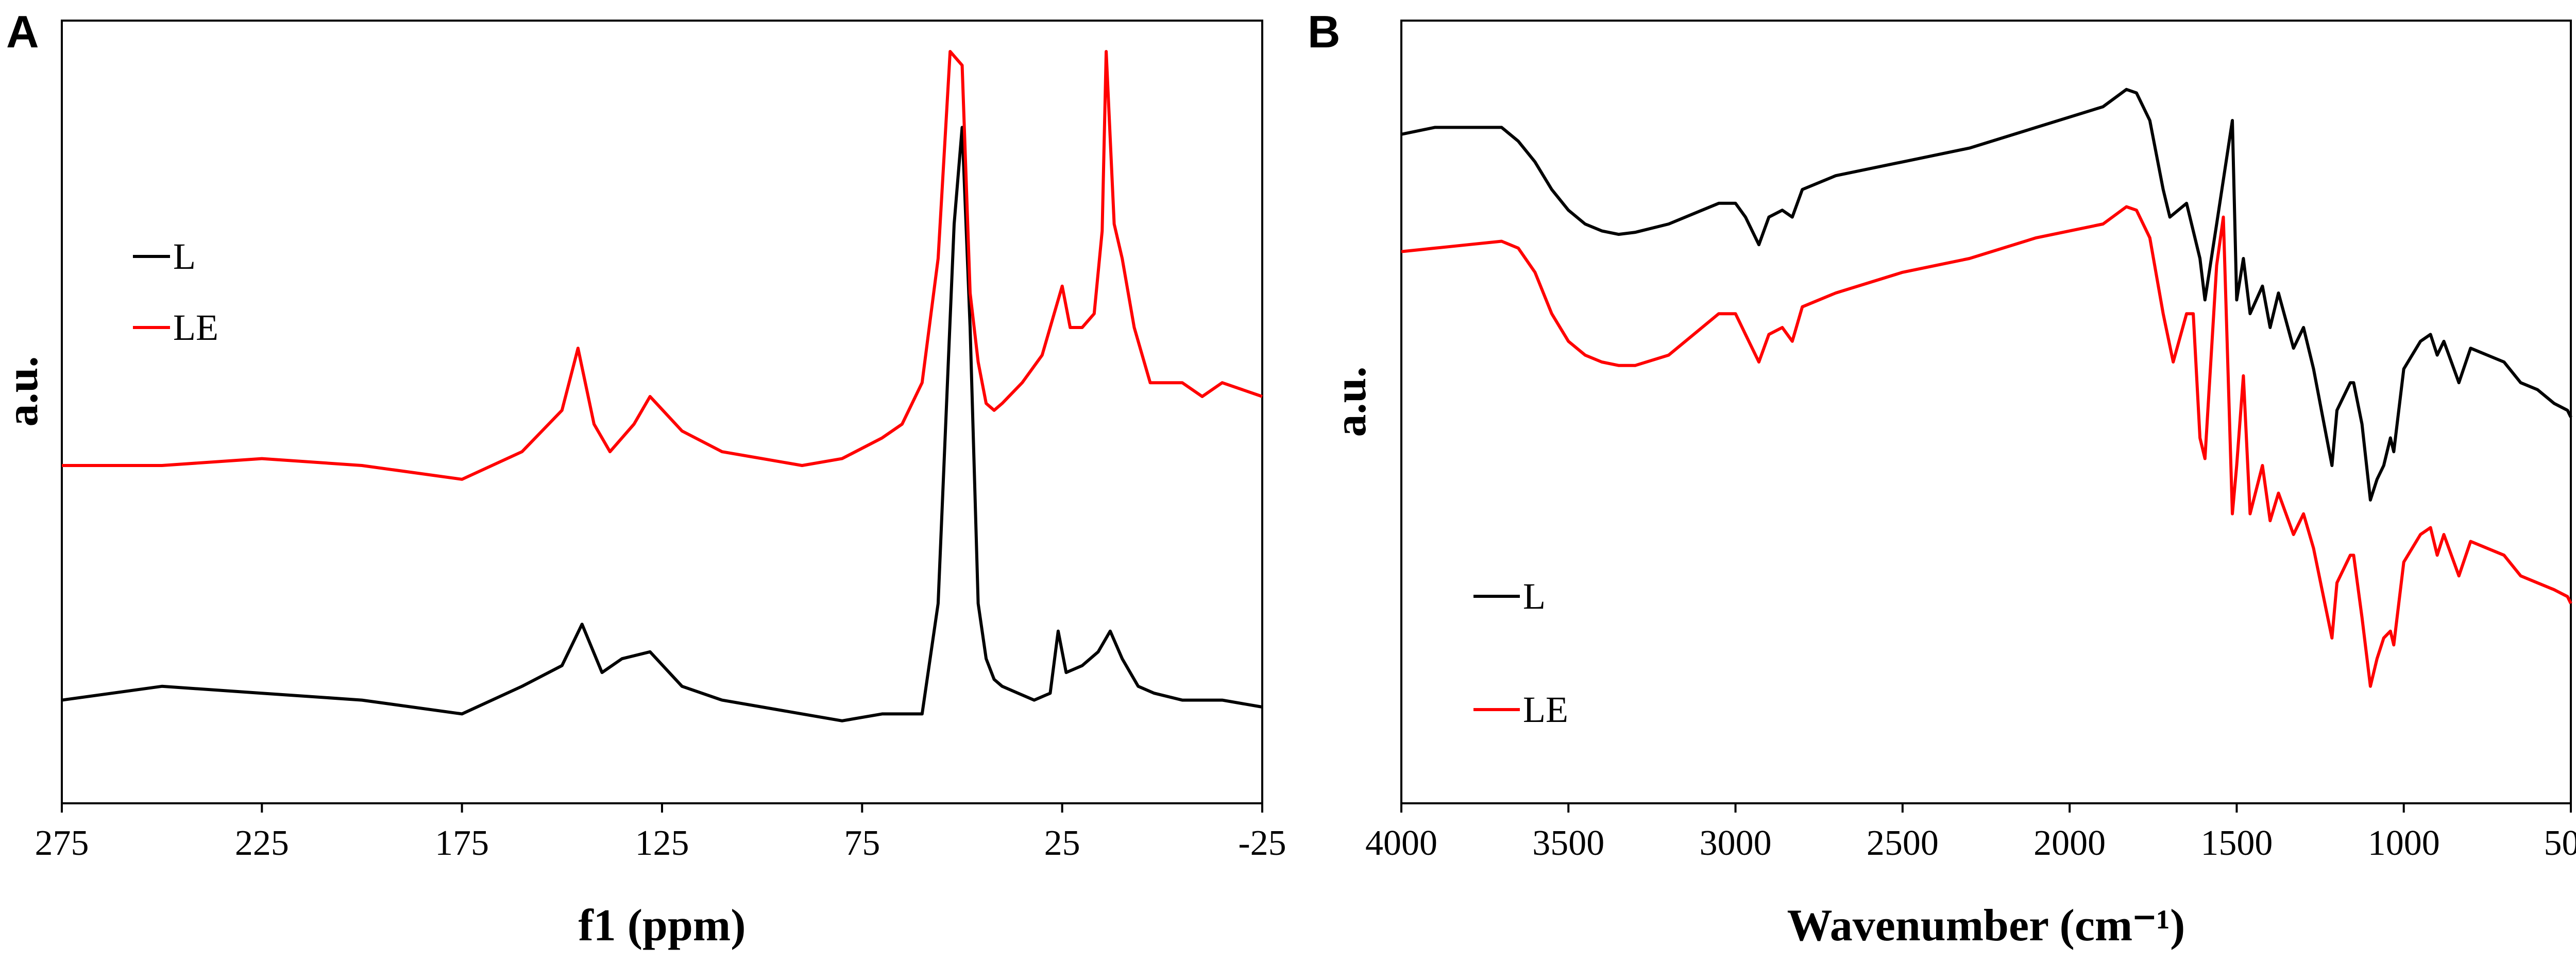 Image resolution: width=2576 pixels, height=965 pixels. Describe the element at coordinates (2236, 843) in the screenshot. I see `x-tick-label-b: 1500` at that location.